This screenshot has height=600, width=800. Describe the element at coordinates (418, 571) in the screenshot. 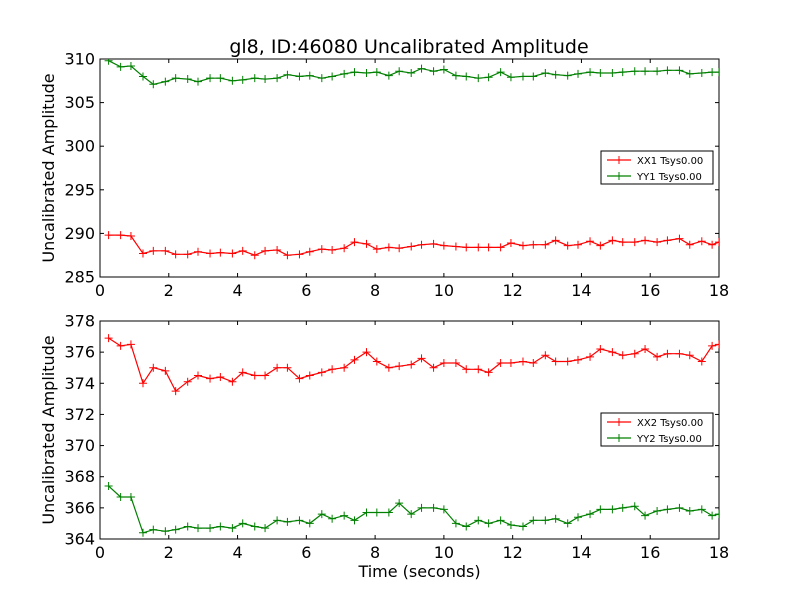

I see `x-axis-label: Time (seconds)` at that location.